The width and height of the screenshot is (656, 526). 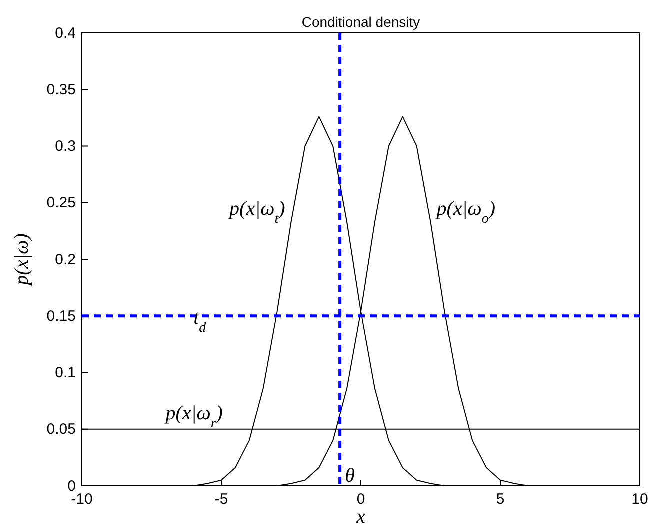 What do you see at coordinates (257, 212) in the screenshot?
I see `series-label: p(x|ω$_{t}$)` at bounding box center [257, 212].